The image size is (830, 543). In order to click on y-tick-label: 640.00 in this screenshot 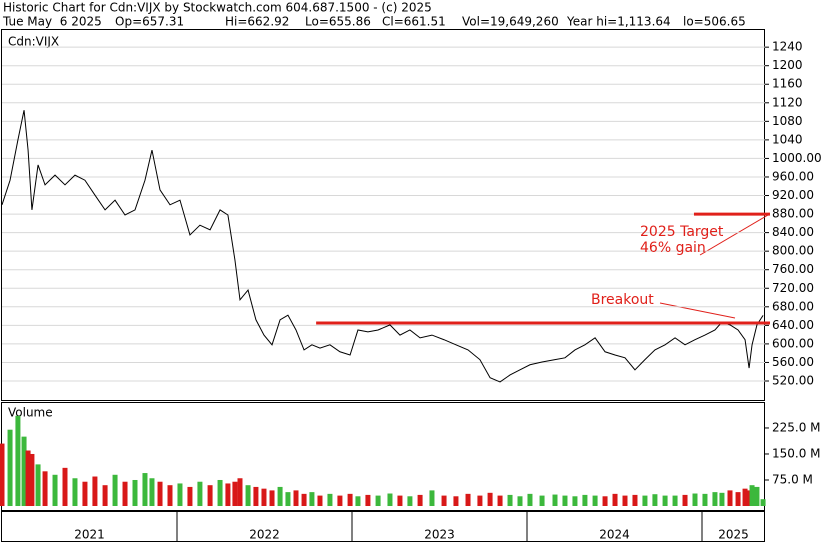, I will do `click(793, 325)`.